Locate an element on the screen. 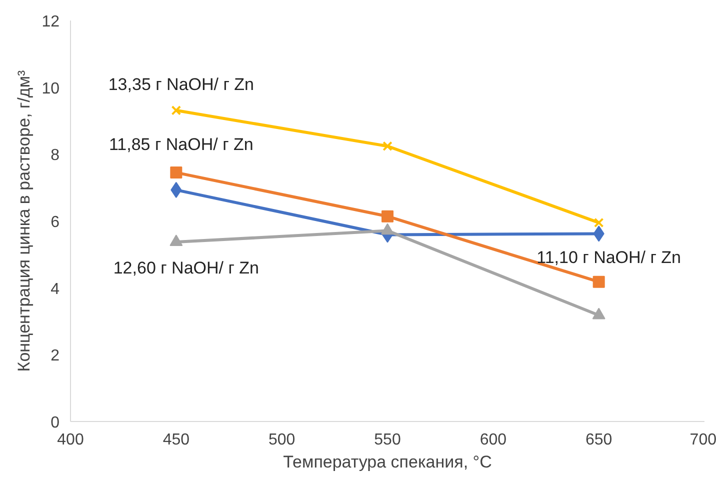  series-label: 13,35 г NaOH/ г Zn is located at coordinates (181, 84).